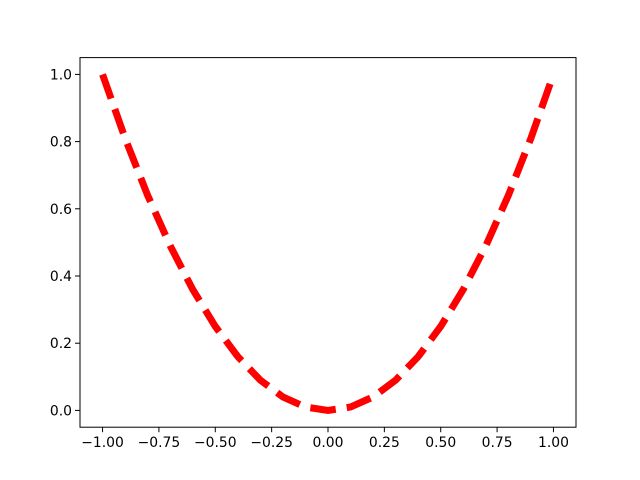 This screenshot has width=640, height=480. Describe the element at coordinates (553, 443) in the screenshot. I see `x-tick-label: 1.00` at that location.